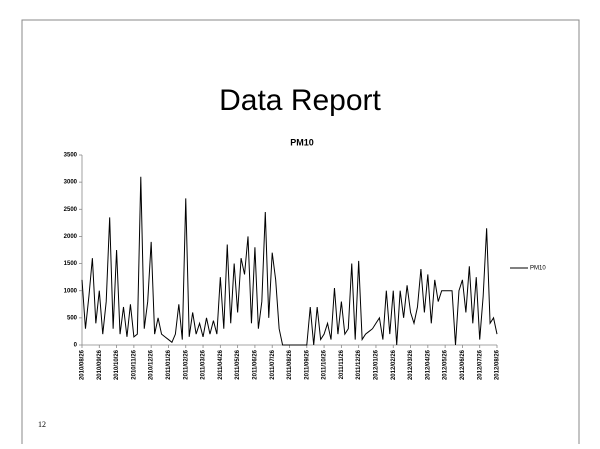  Describe the element at coordinates (377, 364) in the screenshot. I see `x-tick-label: 2012/01/26` at that location.